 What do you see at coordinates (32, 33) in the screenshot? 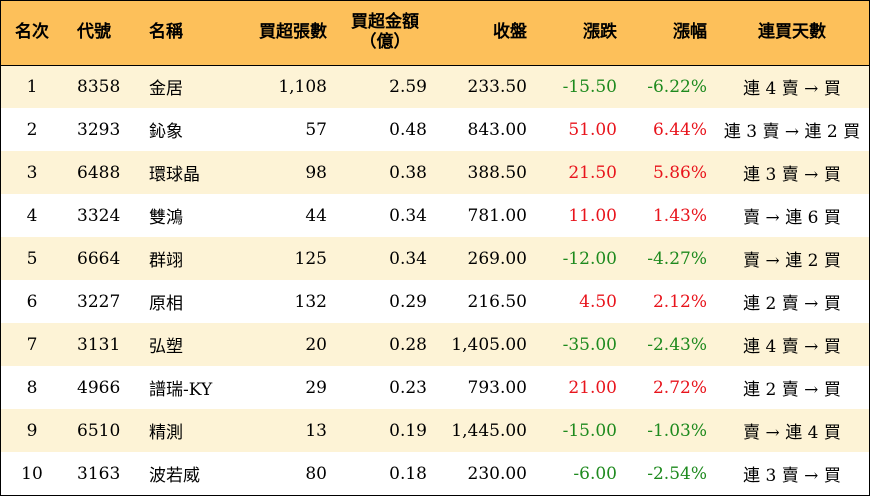
I see `header-rank: 名次` at bounding box center [32, 33].